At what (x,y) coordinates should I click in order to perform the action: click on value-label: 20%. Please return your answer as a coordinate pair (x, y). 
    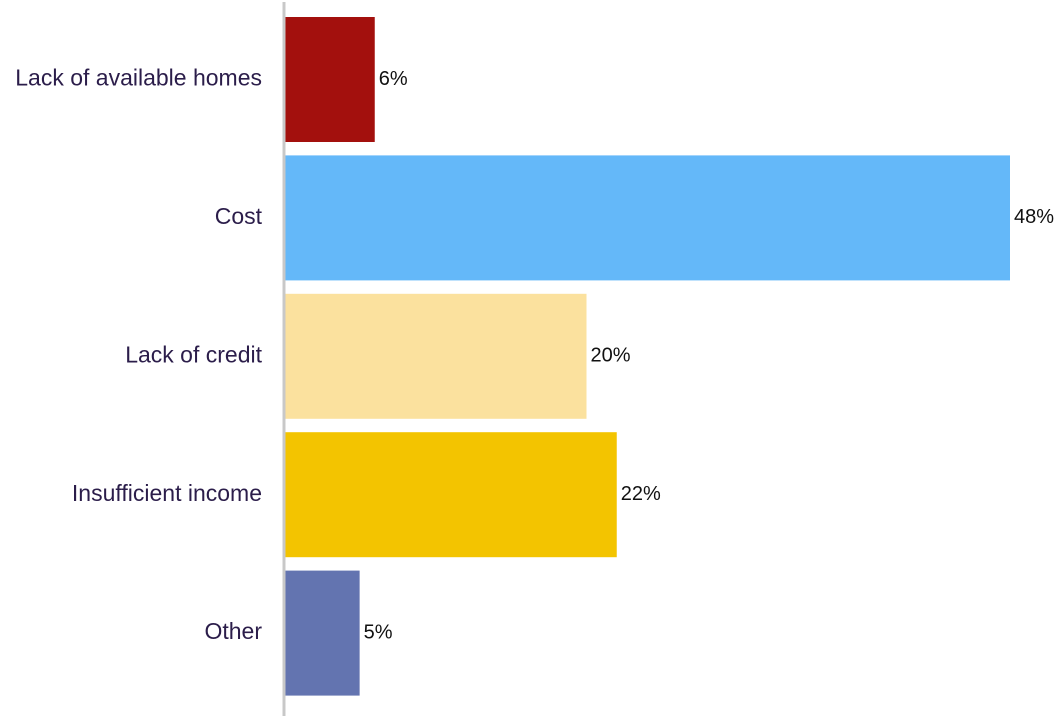
    Looking at the image, I should click on (611, 356).